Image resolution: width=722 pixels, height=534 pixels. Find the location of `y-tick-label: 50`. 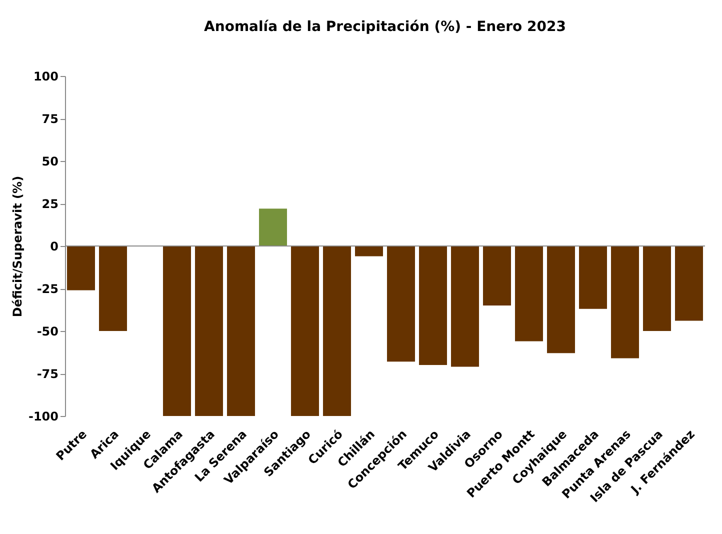

y-tick-label: 50 is located at coordinates (50, 161).